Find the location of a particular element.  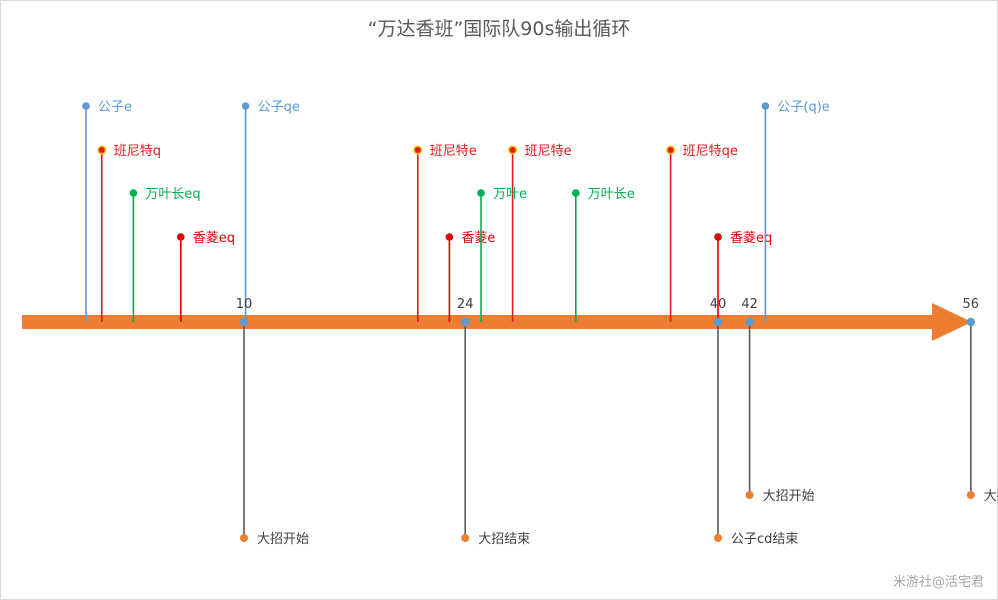

axis-tick-label: 24 is located at coordinates (465, 304).